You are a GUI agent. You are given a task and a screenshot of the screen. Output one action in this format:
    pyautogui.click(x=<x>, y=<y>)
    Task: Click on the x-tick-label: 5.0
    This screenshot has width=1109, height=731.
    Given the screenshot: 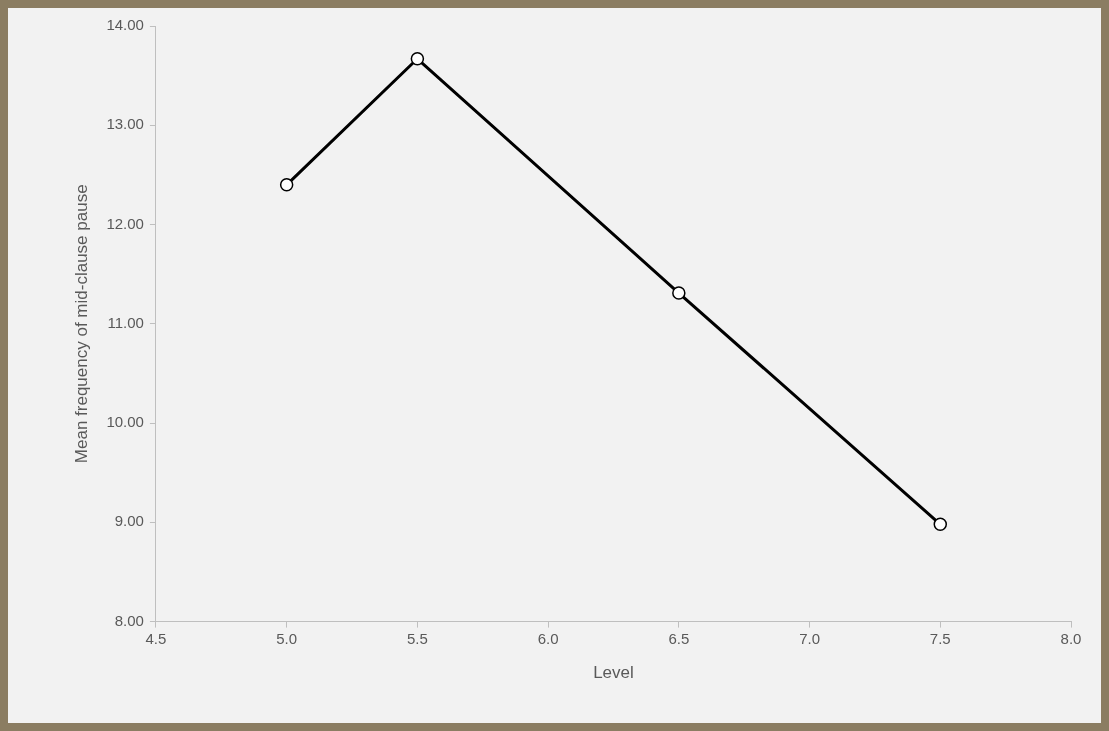 What is the action you would take?
    pyautogui.click(x=287, y=638)
    